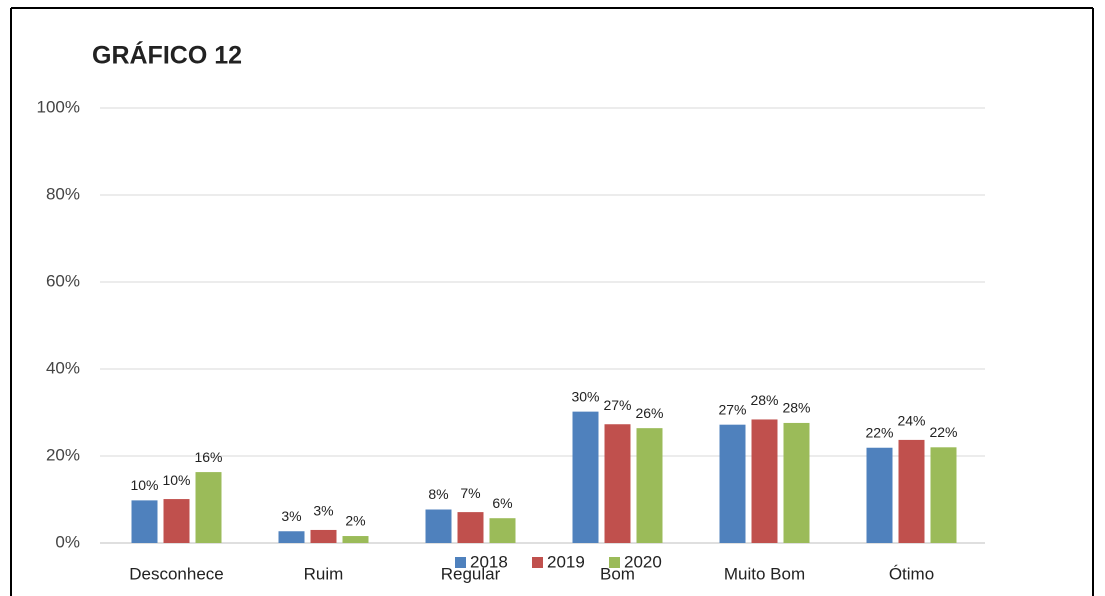 This screenshot has width=1105, height=596. I want to click on data-label: 16%, so click(208, 457).